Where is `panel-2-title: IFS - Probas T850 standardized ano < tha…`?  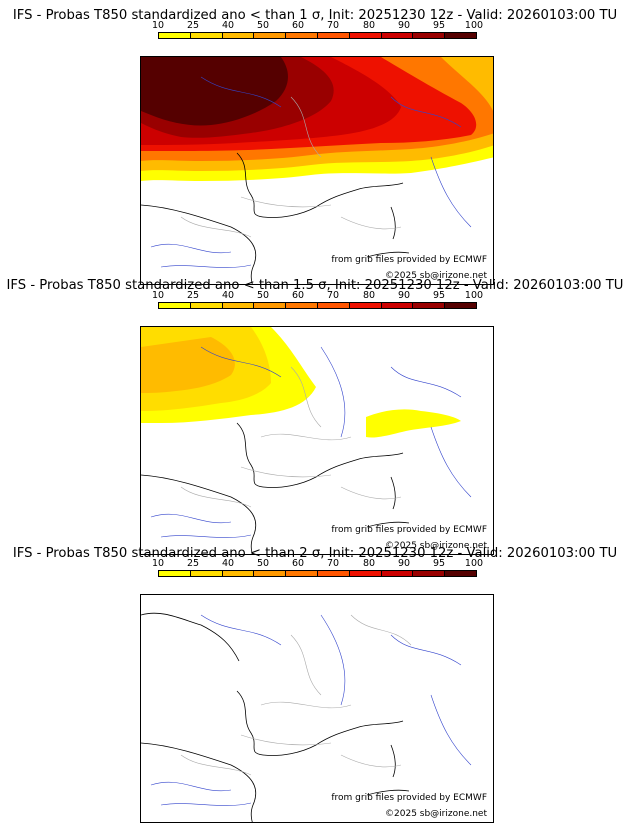
panel-2-title: IFS - Probas T850 standardized ano < tha… is located at coordinates (315, 285).